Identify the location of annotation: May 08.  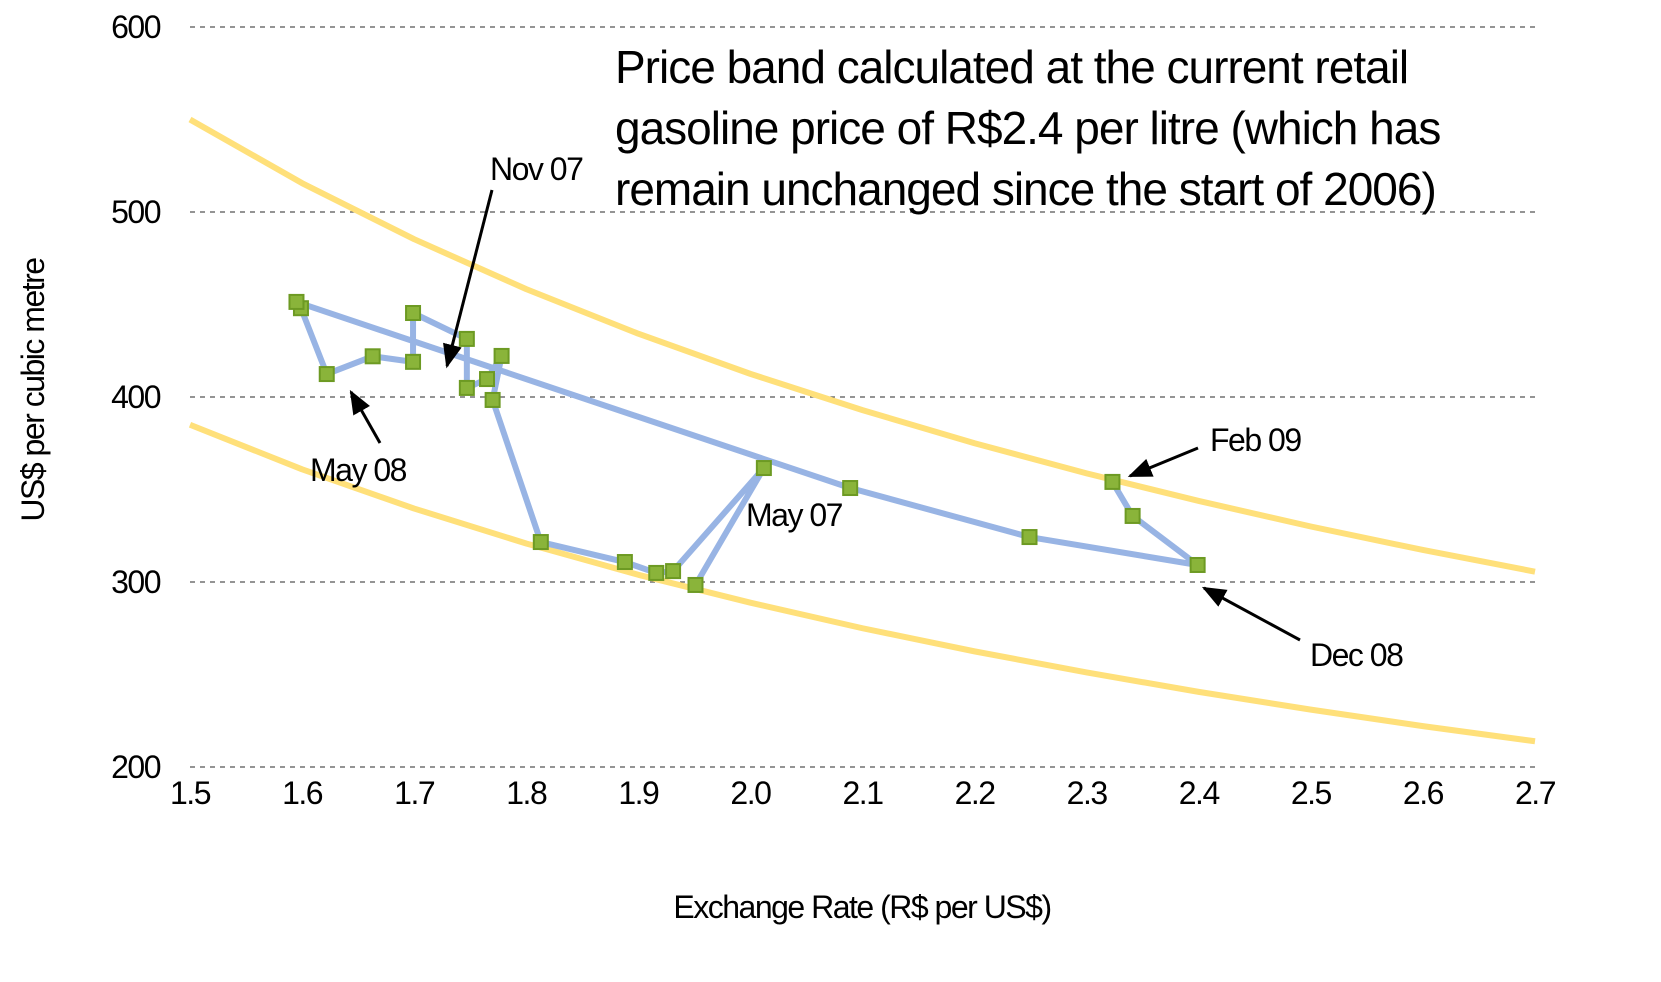
(358, 470).